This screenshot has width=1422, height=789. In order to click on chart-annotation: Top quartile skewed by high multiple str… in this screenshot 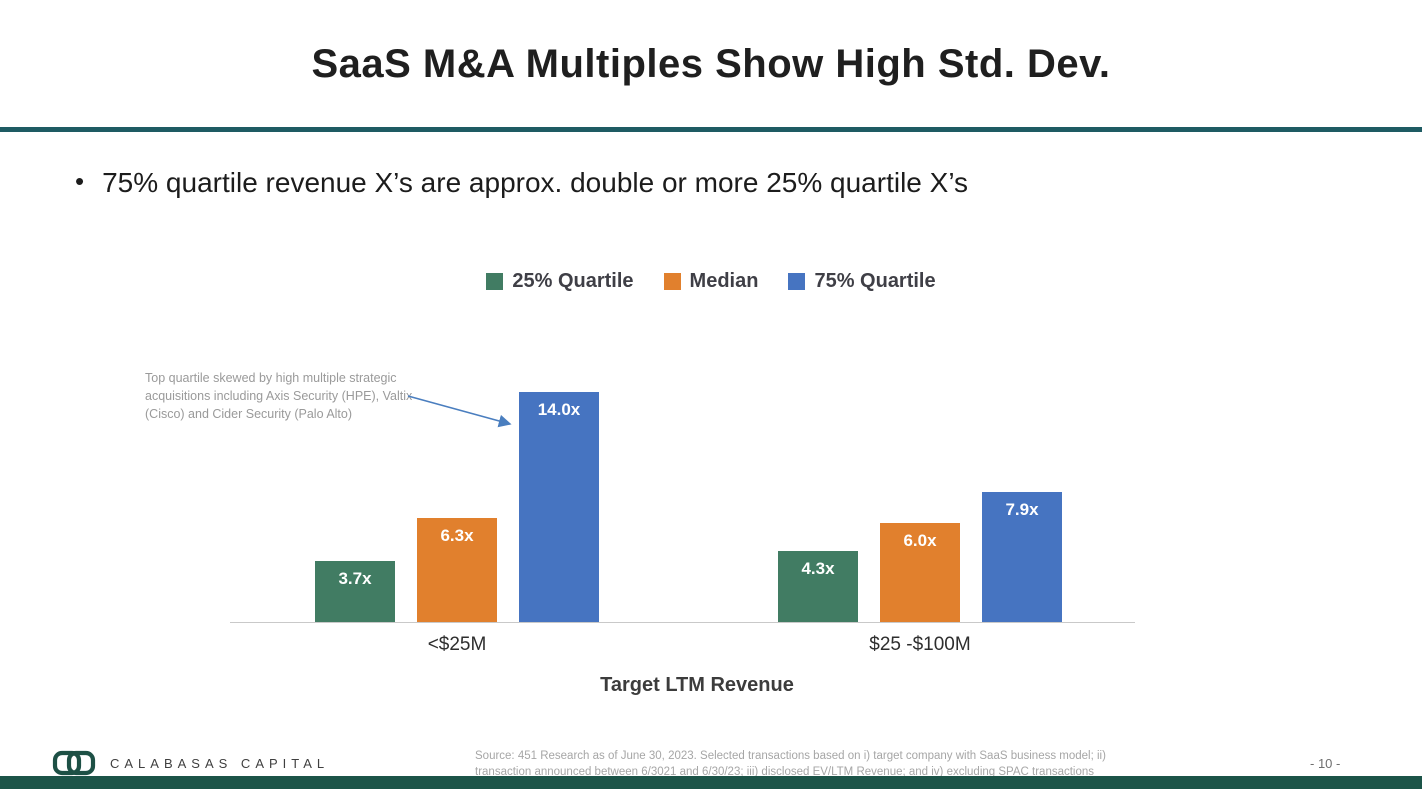, I will do `click(279, 396)`.